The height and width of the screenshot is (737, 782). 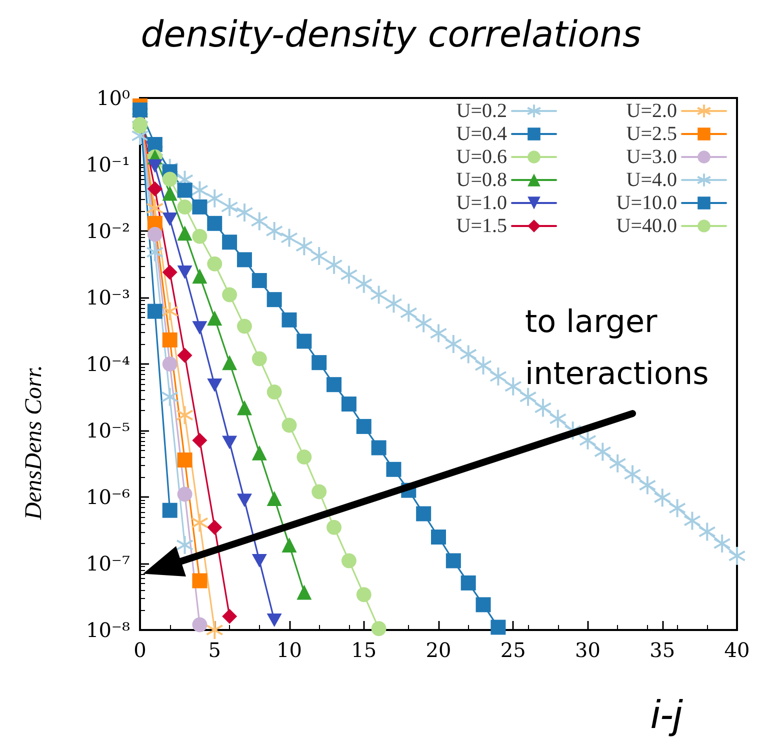 What do you see at coordinates (108, 630) in the screenshot?
I see `y-tick-label: 10⁻⁸` at bounding box center [108, 630].